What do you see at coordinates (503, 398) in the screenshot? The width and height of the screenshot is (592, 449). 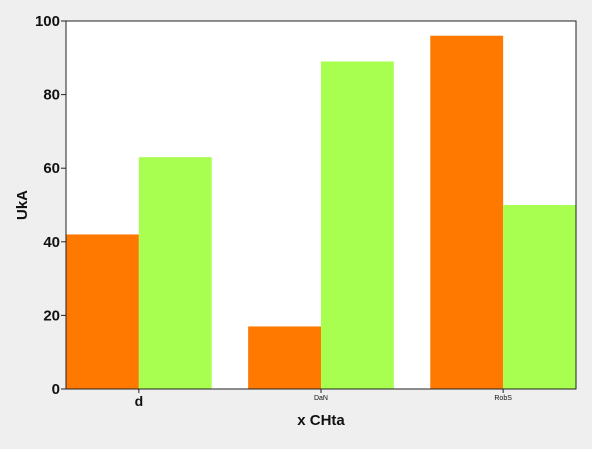 I see `x-tick-label: RobS` at bounding box center [503, 398].